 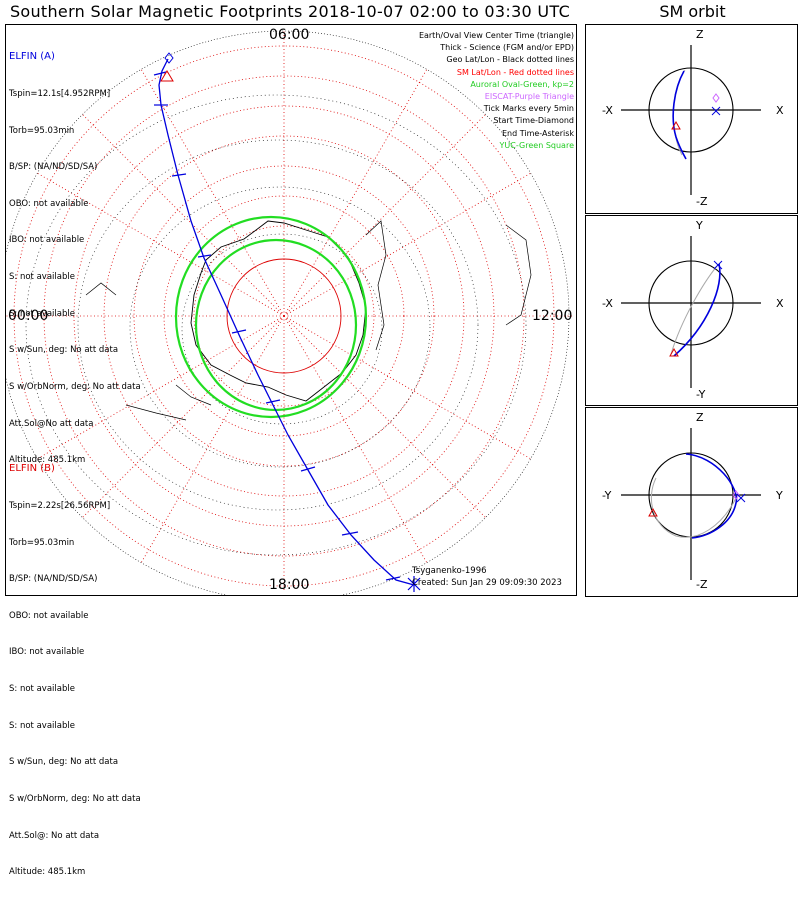 What do you see at coordinates (700, 417) in the screenshot?
I see `orbit3-top: Z` at bounding box center [700, 417].